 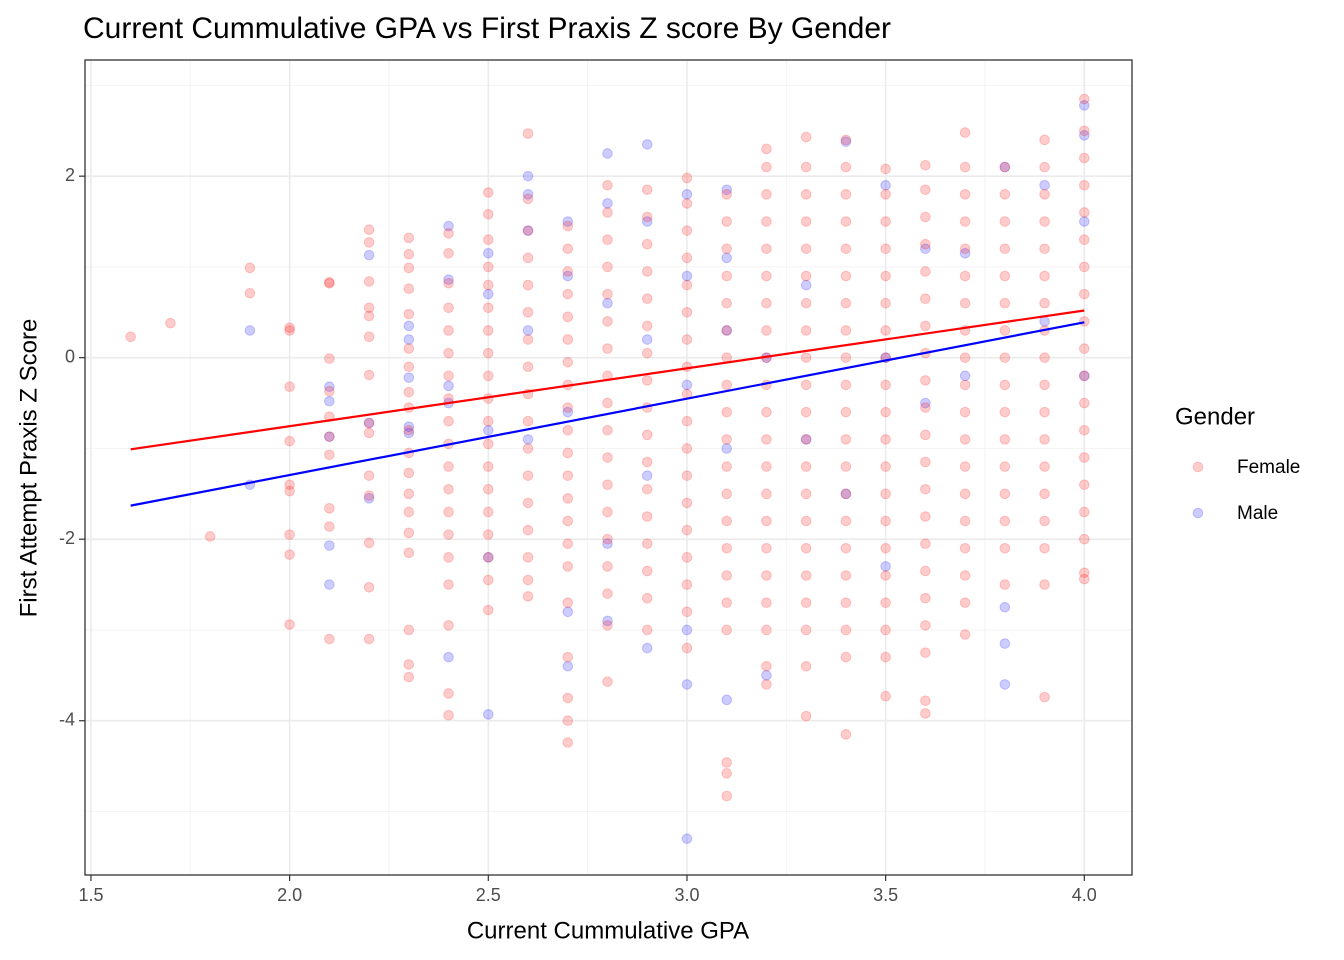 What do you see at coordinates (488, 895) in the screenshot?
I see `x-tick-label: 2.5` at bounding box center [488, 895].